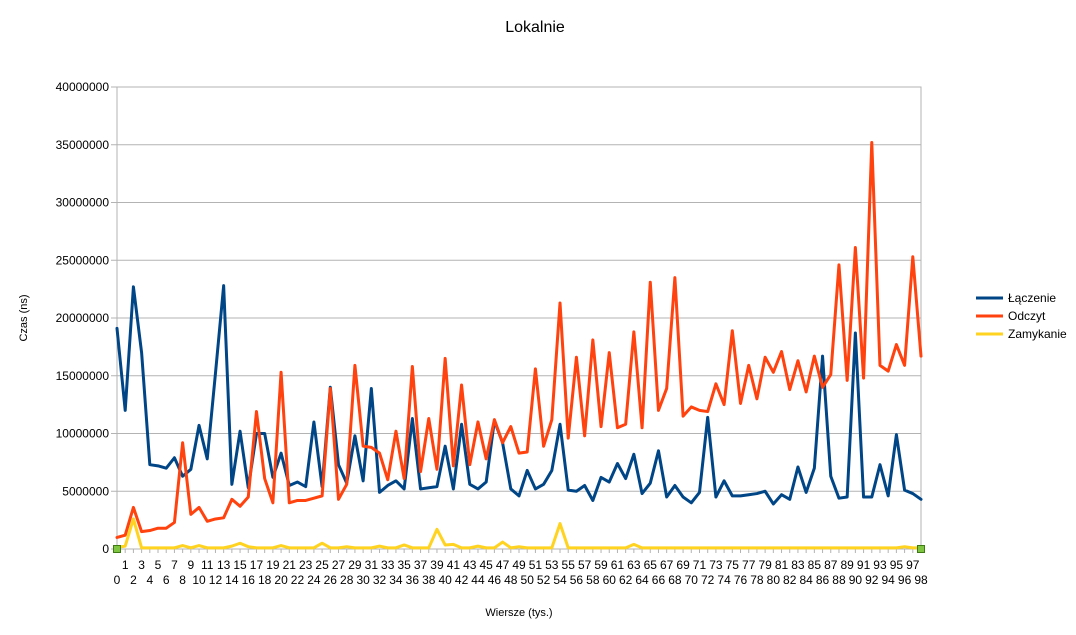 This screenshot has height=635, width=1076. I want to click on x-tick-label: 70, so click(692, 580).